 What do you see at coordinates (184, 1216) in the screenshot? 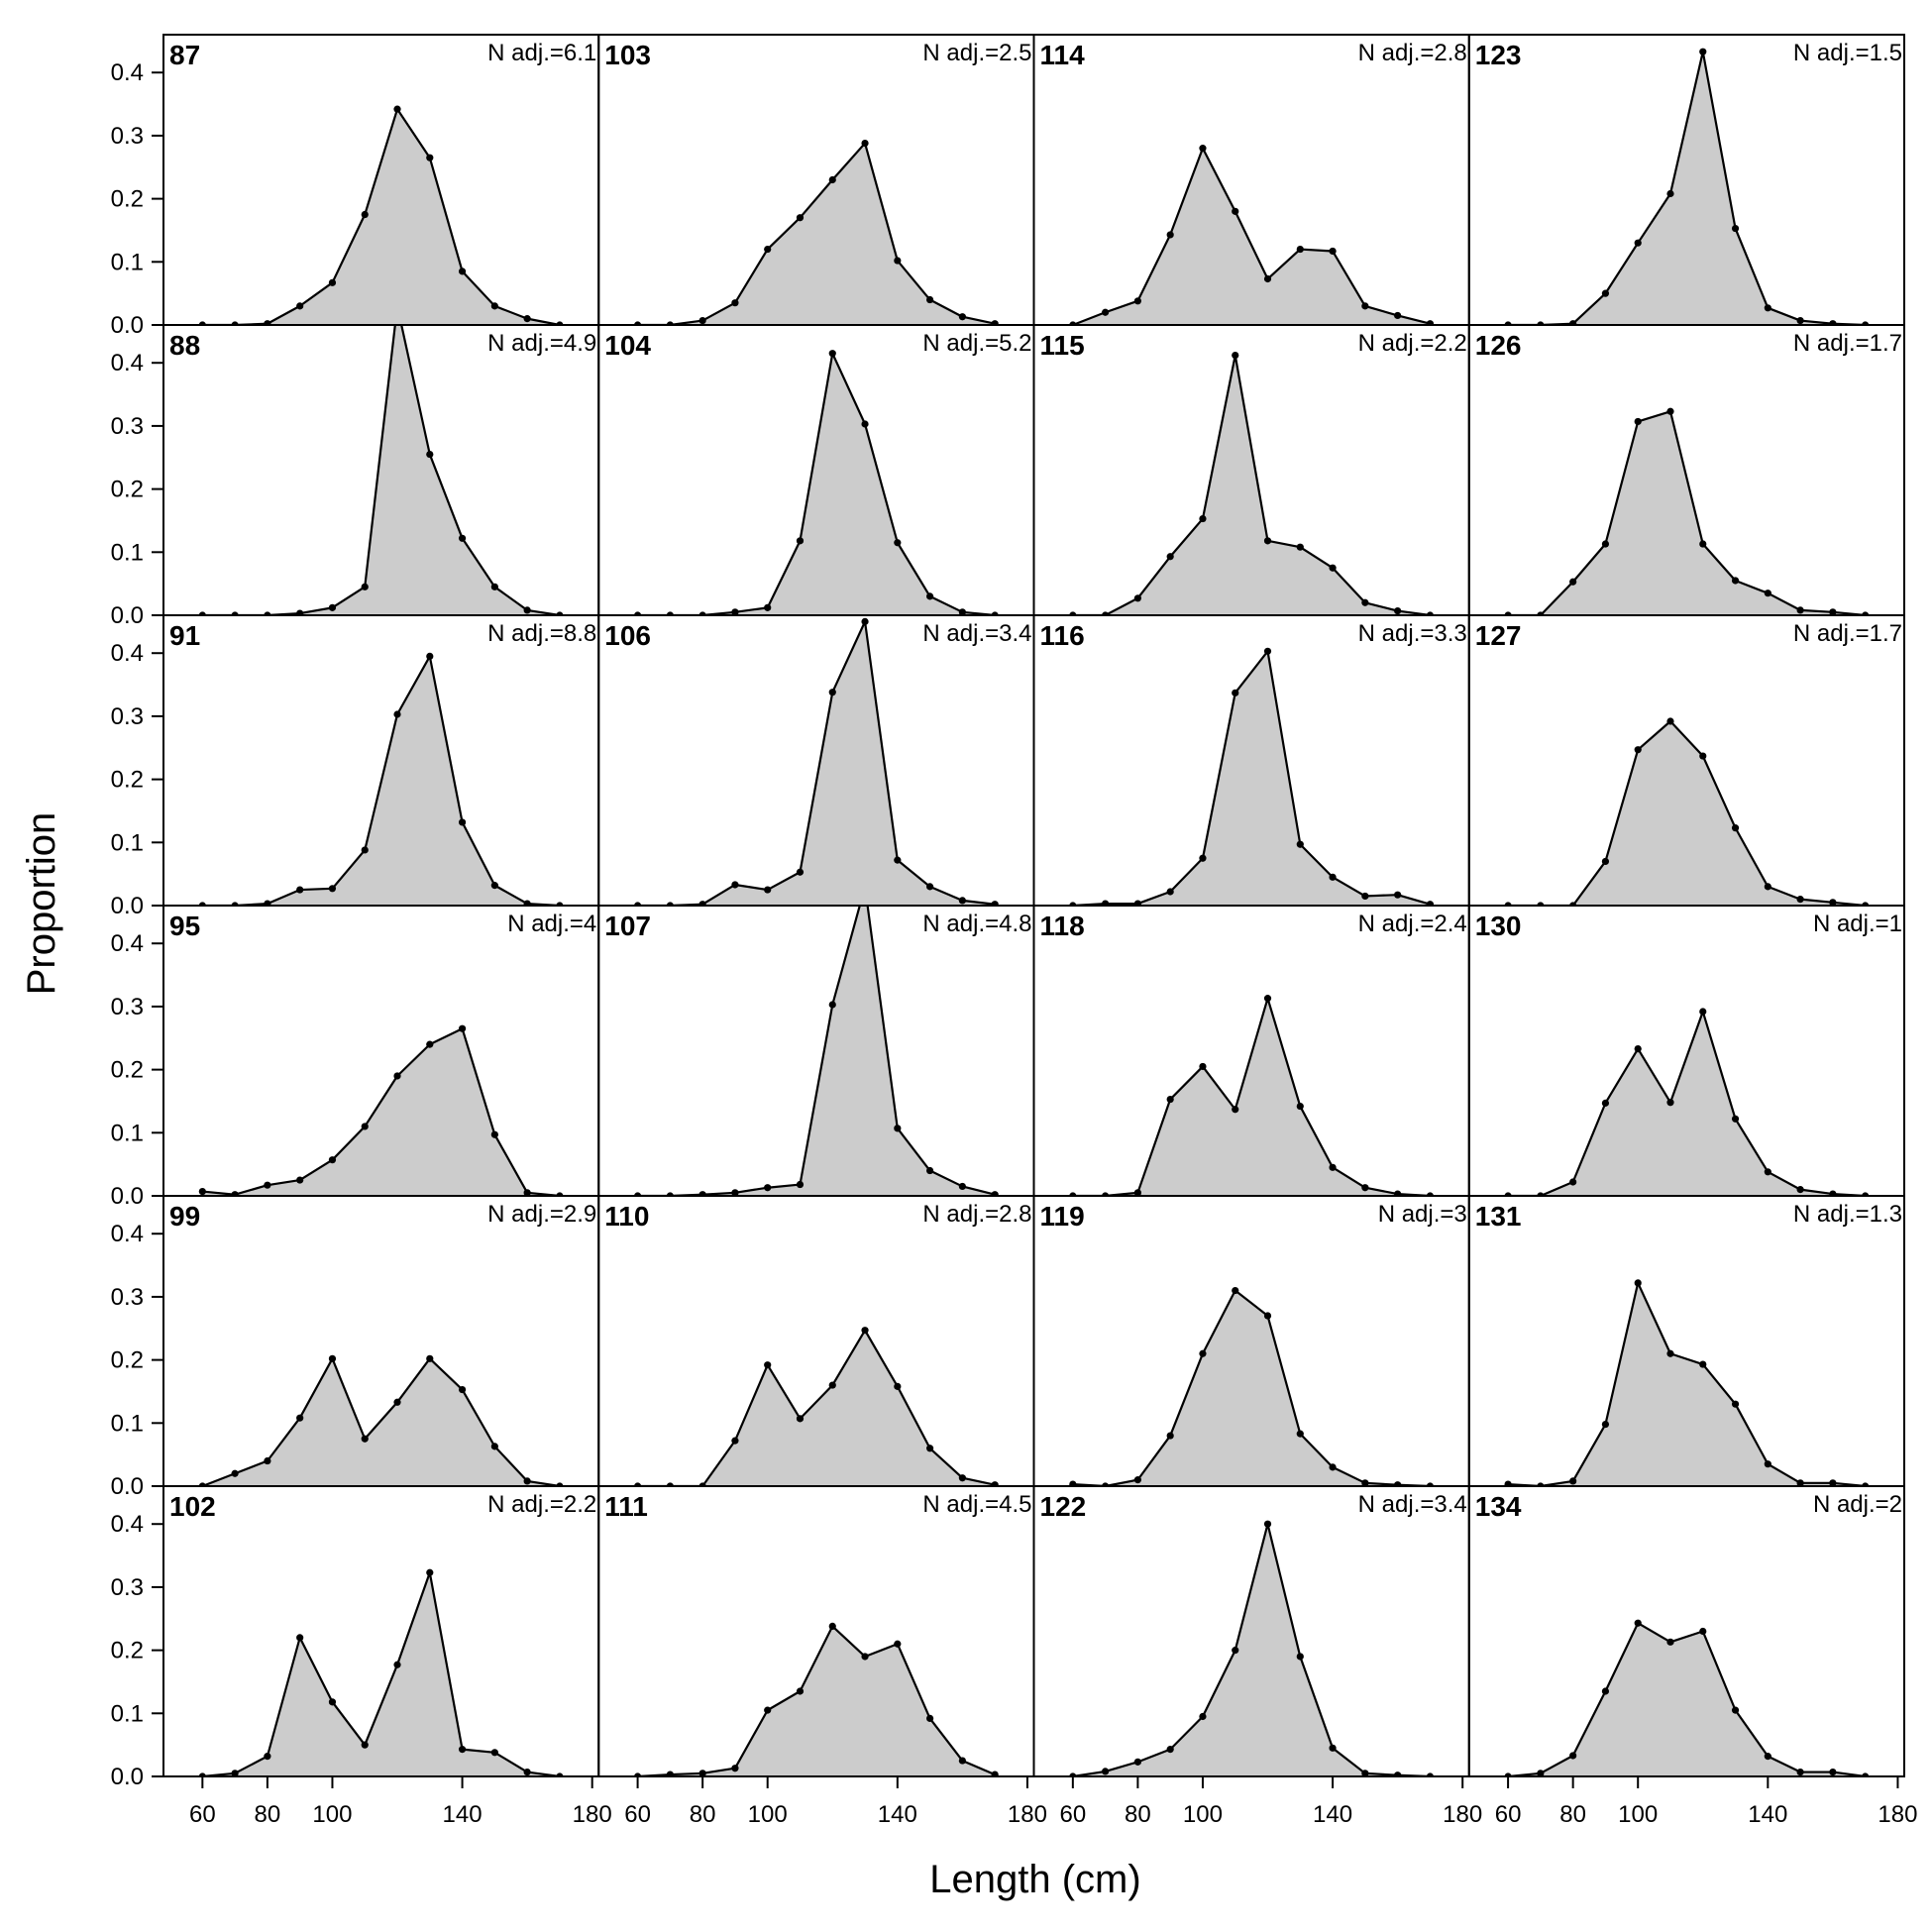
I see `panel-id-label: 99` at bounding box center [184, 1216].